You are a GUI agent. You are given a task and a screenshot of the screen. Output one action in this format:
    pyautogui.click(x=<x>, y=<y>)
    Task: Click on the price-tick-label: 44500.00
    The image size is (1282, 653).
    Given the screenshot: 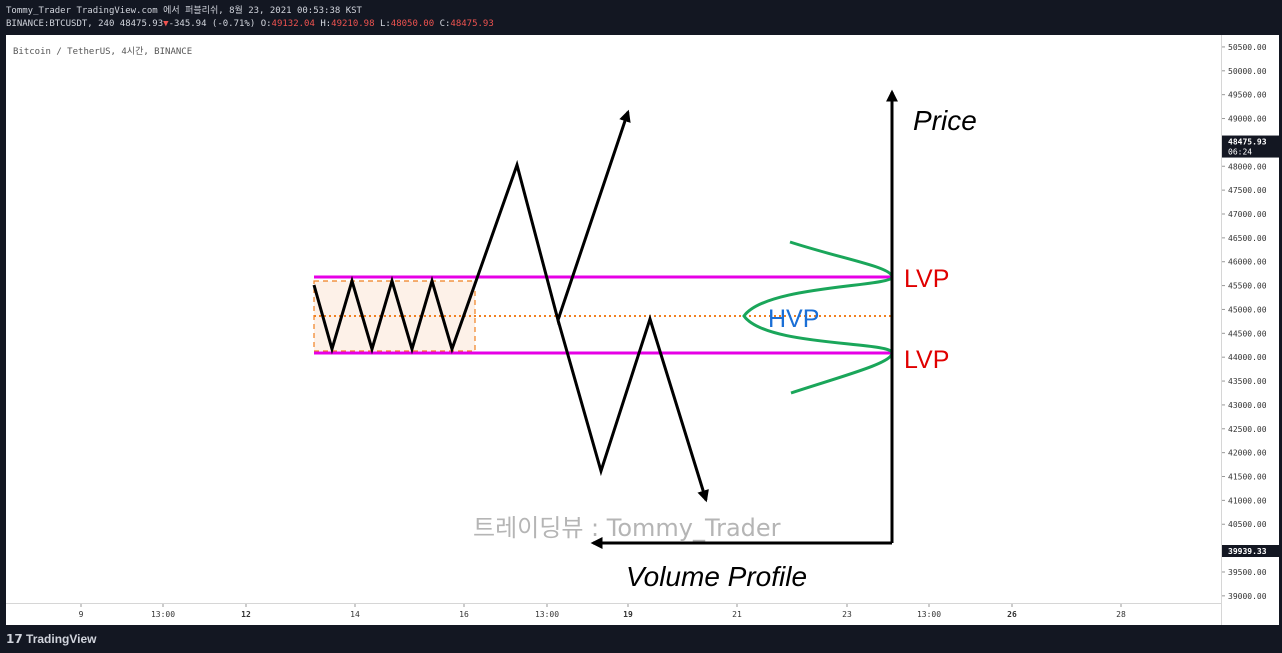 What is the action you would take?
    pyautogui.click(x=1247, y=333)
    